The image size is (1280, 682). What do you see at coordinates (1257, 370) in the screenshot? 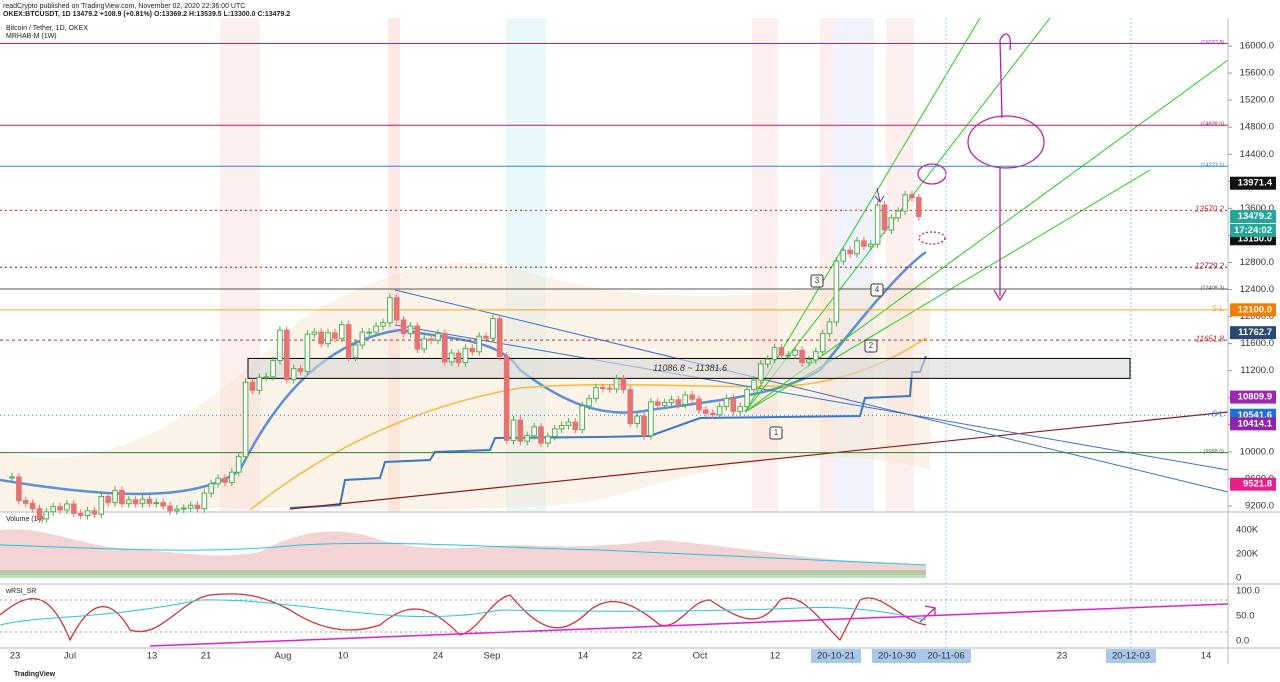
I see `y-tick-label: 11200.0` at bounding box center [1257, 370].